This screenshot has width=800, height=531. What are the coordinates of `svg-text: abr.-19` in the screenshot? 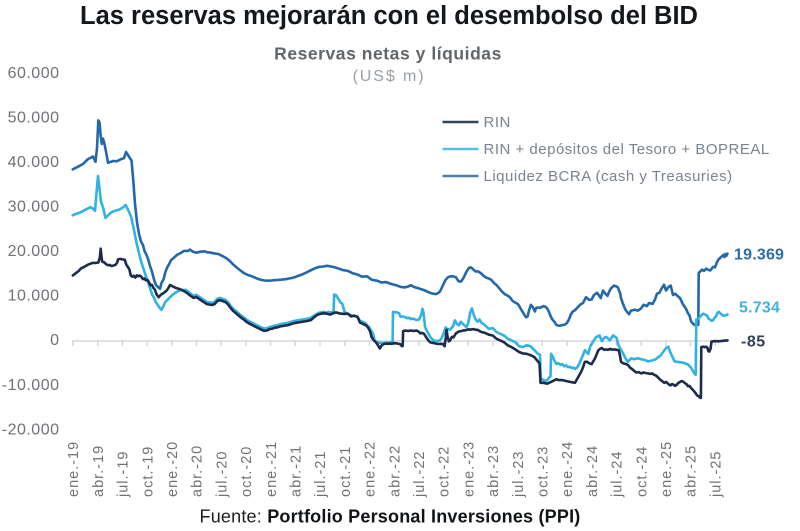 It's located at (99, 471).